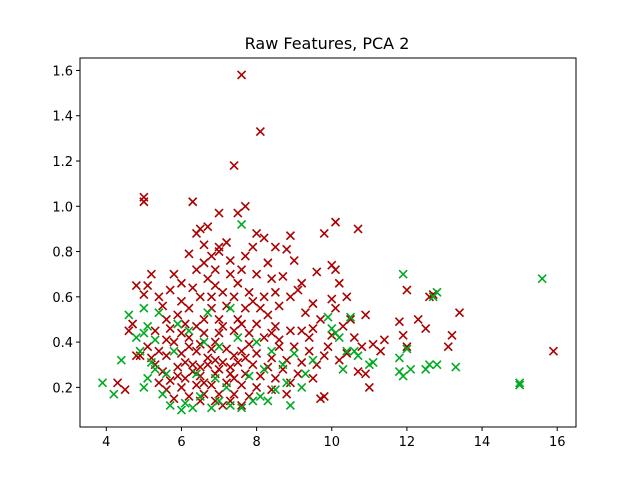 The height and width of the screenshot is (480, 640). Describe the element at coordinates (62, 388) in the screenshot. I see `y-tick-label: 0.2` at that location.